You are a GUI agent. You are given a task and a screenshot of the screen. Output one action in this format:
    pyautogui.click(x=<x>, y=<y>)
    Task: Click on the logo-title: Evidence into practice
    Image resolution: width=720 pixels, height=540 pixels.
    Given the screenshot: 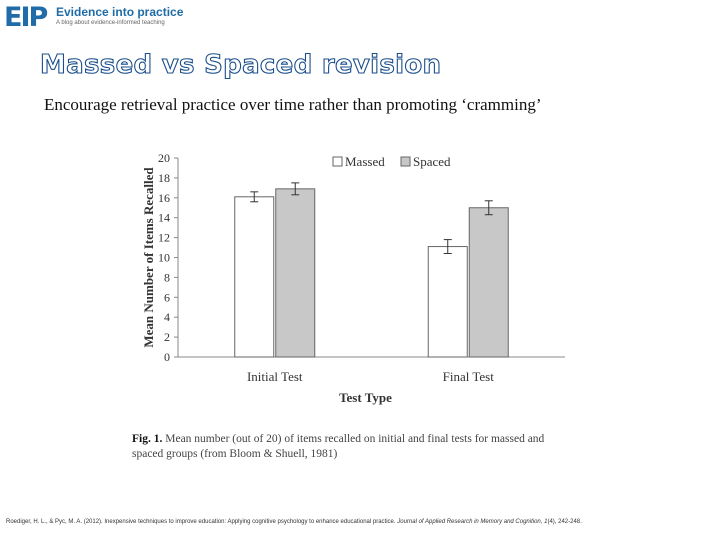 What is the action you would take?
    pyautogui.click(x=120, y=12)
    